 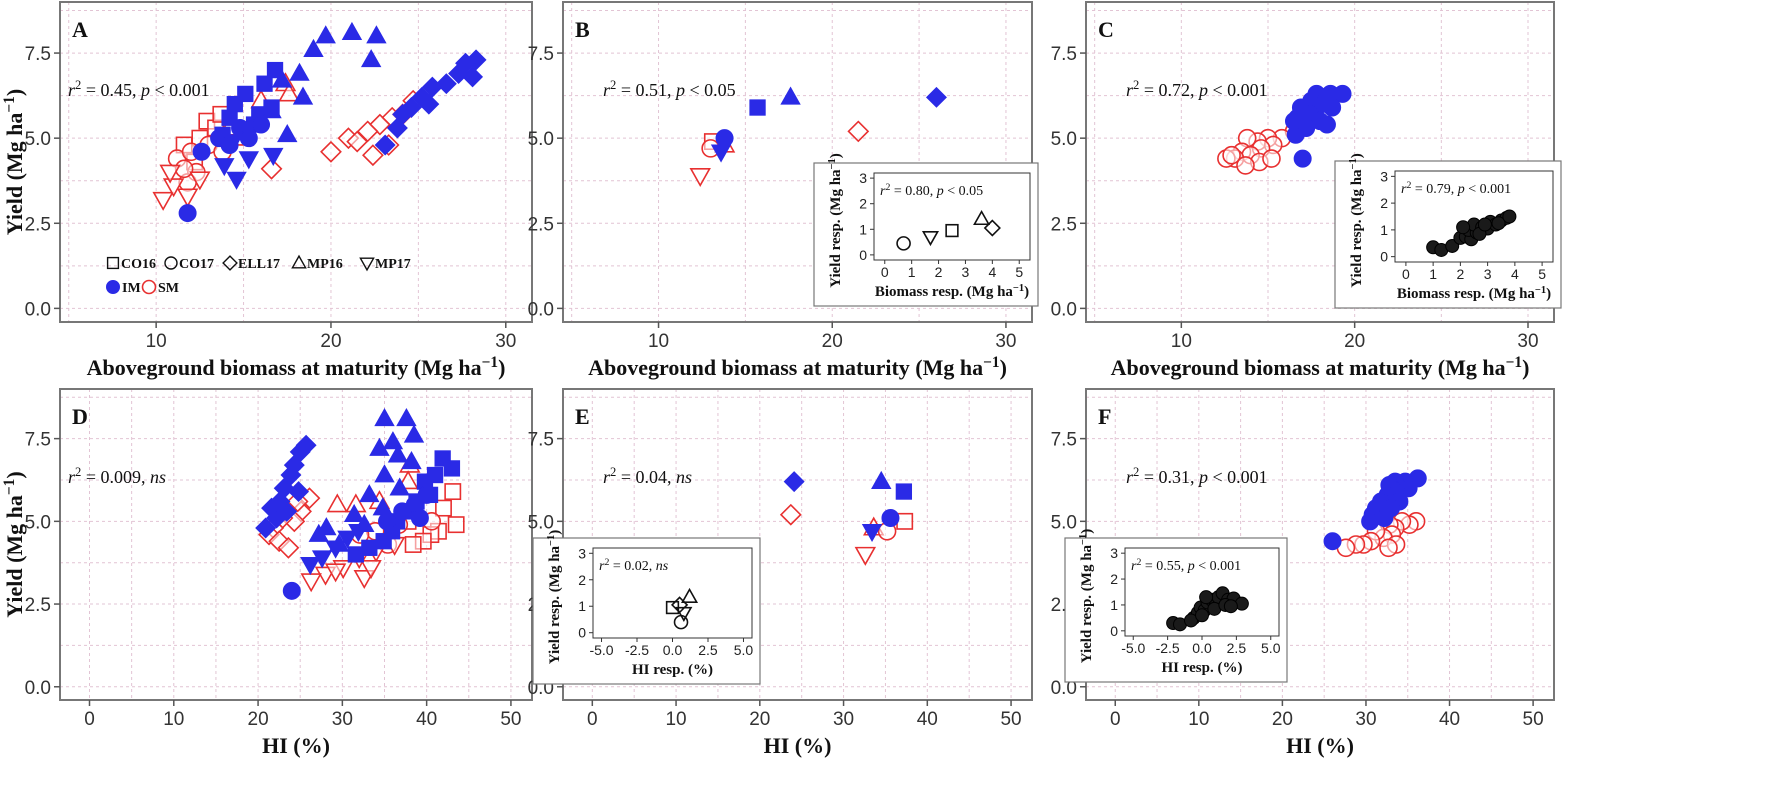 I want to click on x-axis-label: HI (%), so click(x=1320, y=745).